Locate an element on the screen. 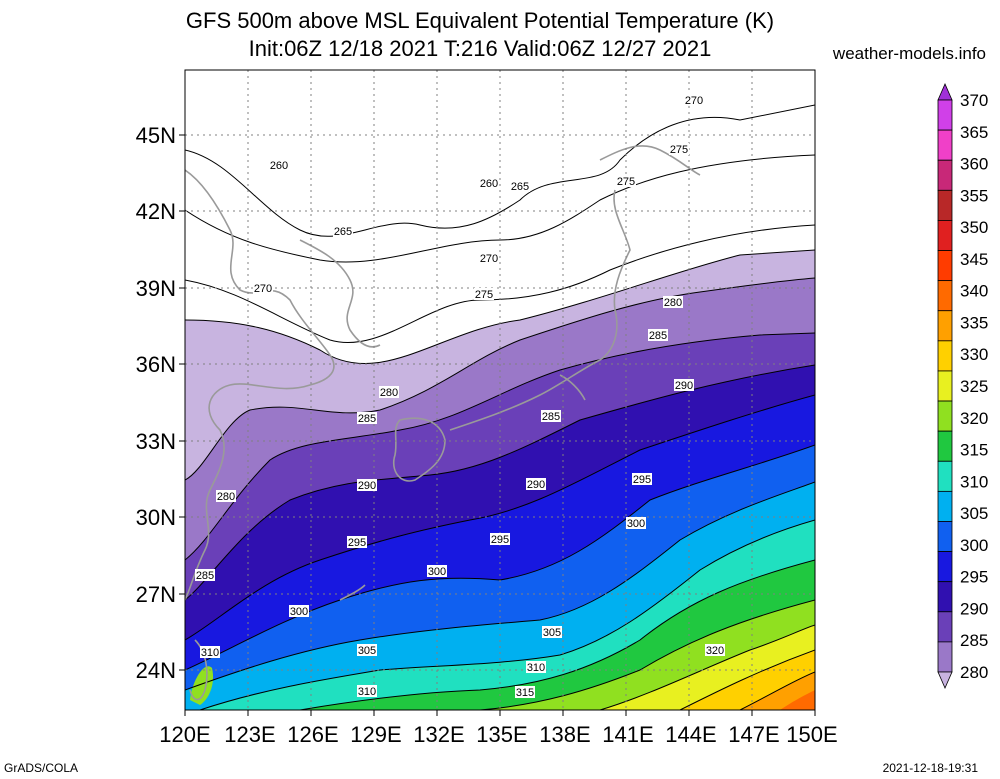 Image resolution: width=1000 pixels, height=779 pixels. lon-label: 129E is located at coordinates (375, 734).